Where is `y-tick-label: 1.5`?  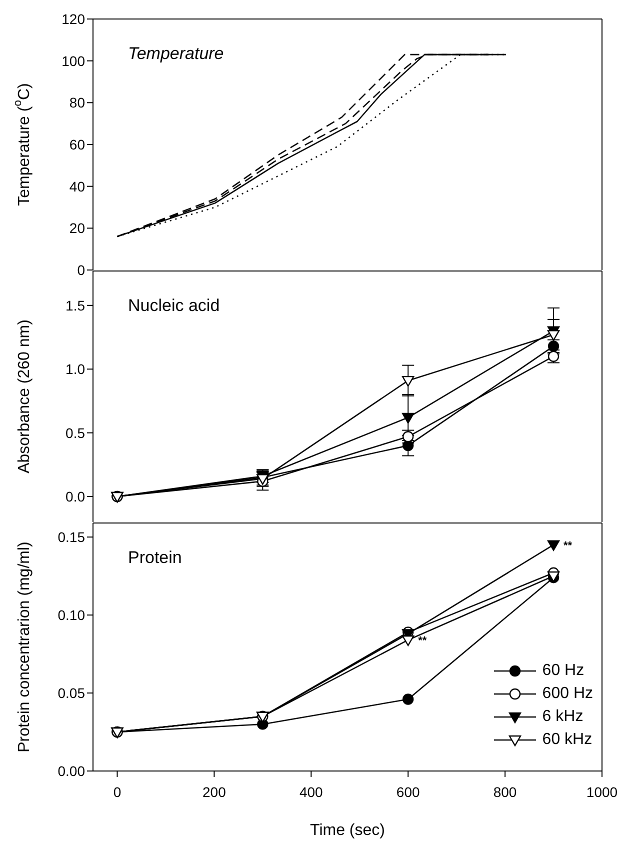
y-tick-label: 1.5 is located at coordinates (76, 305).